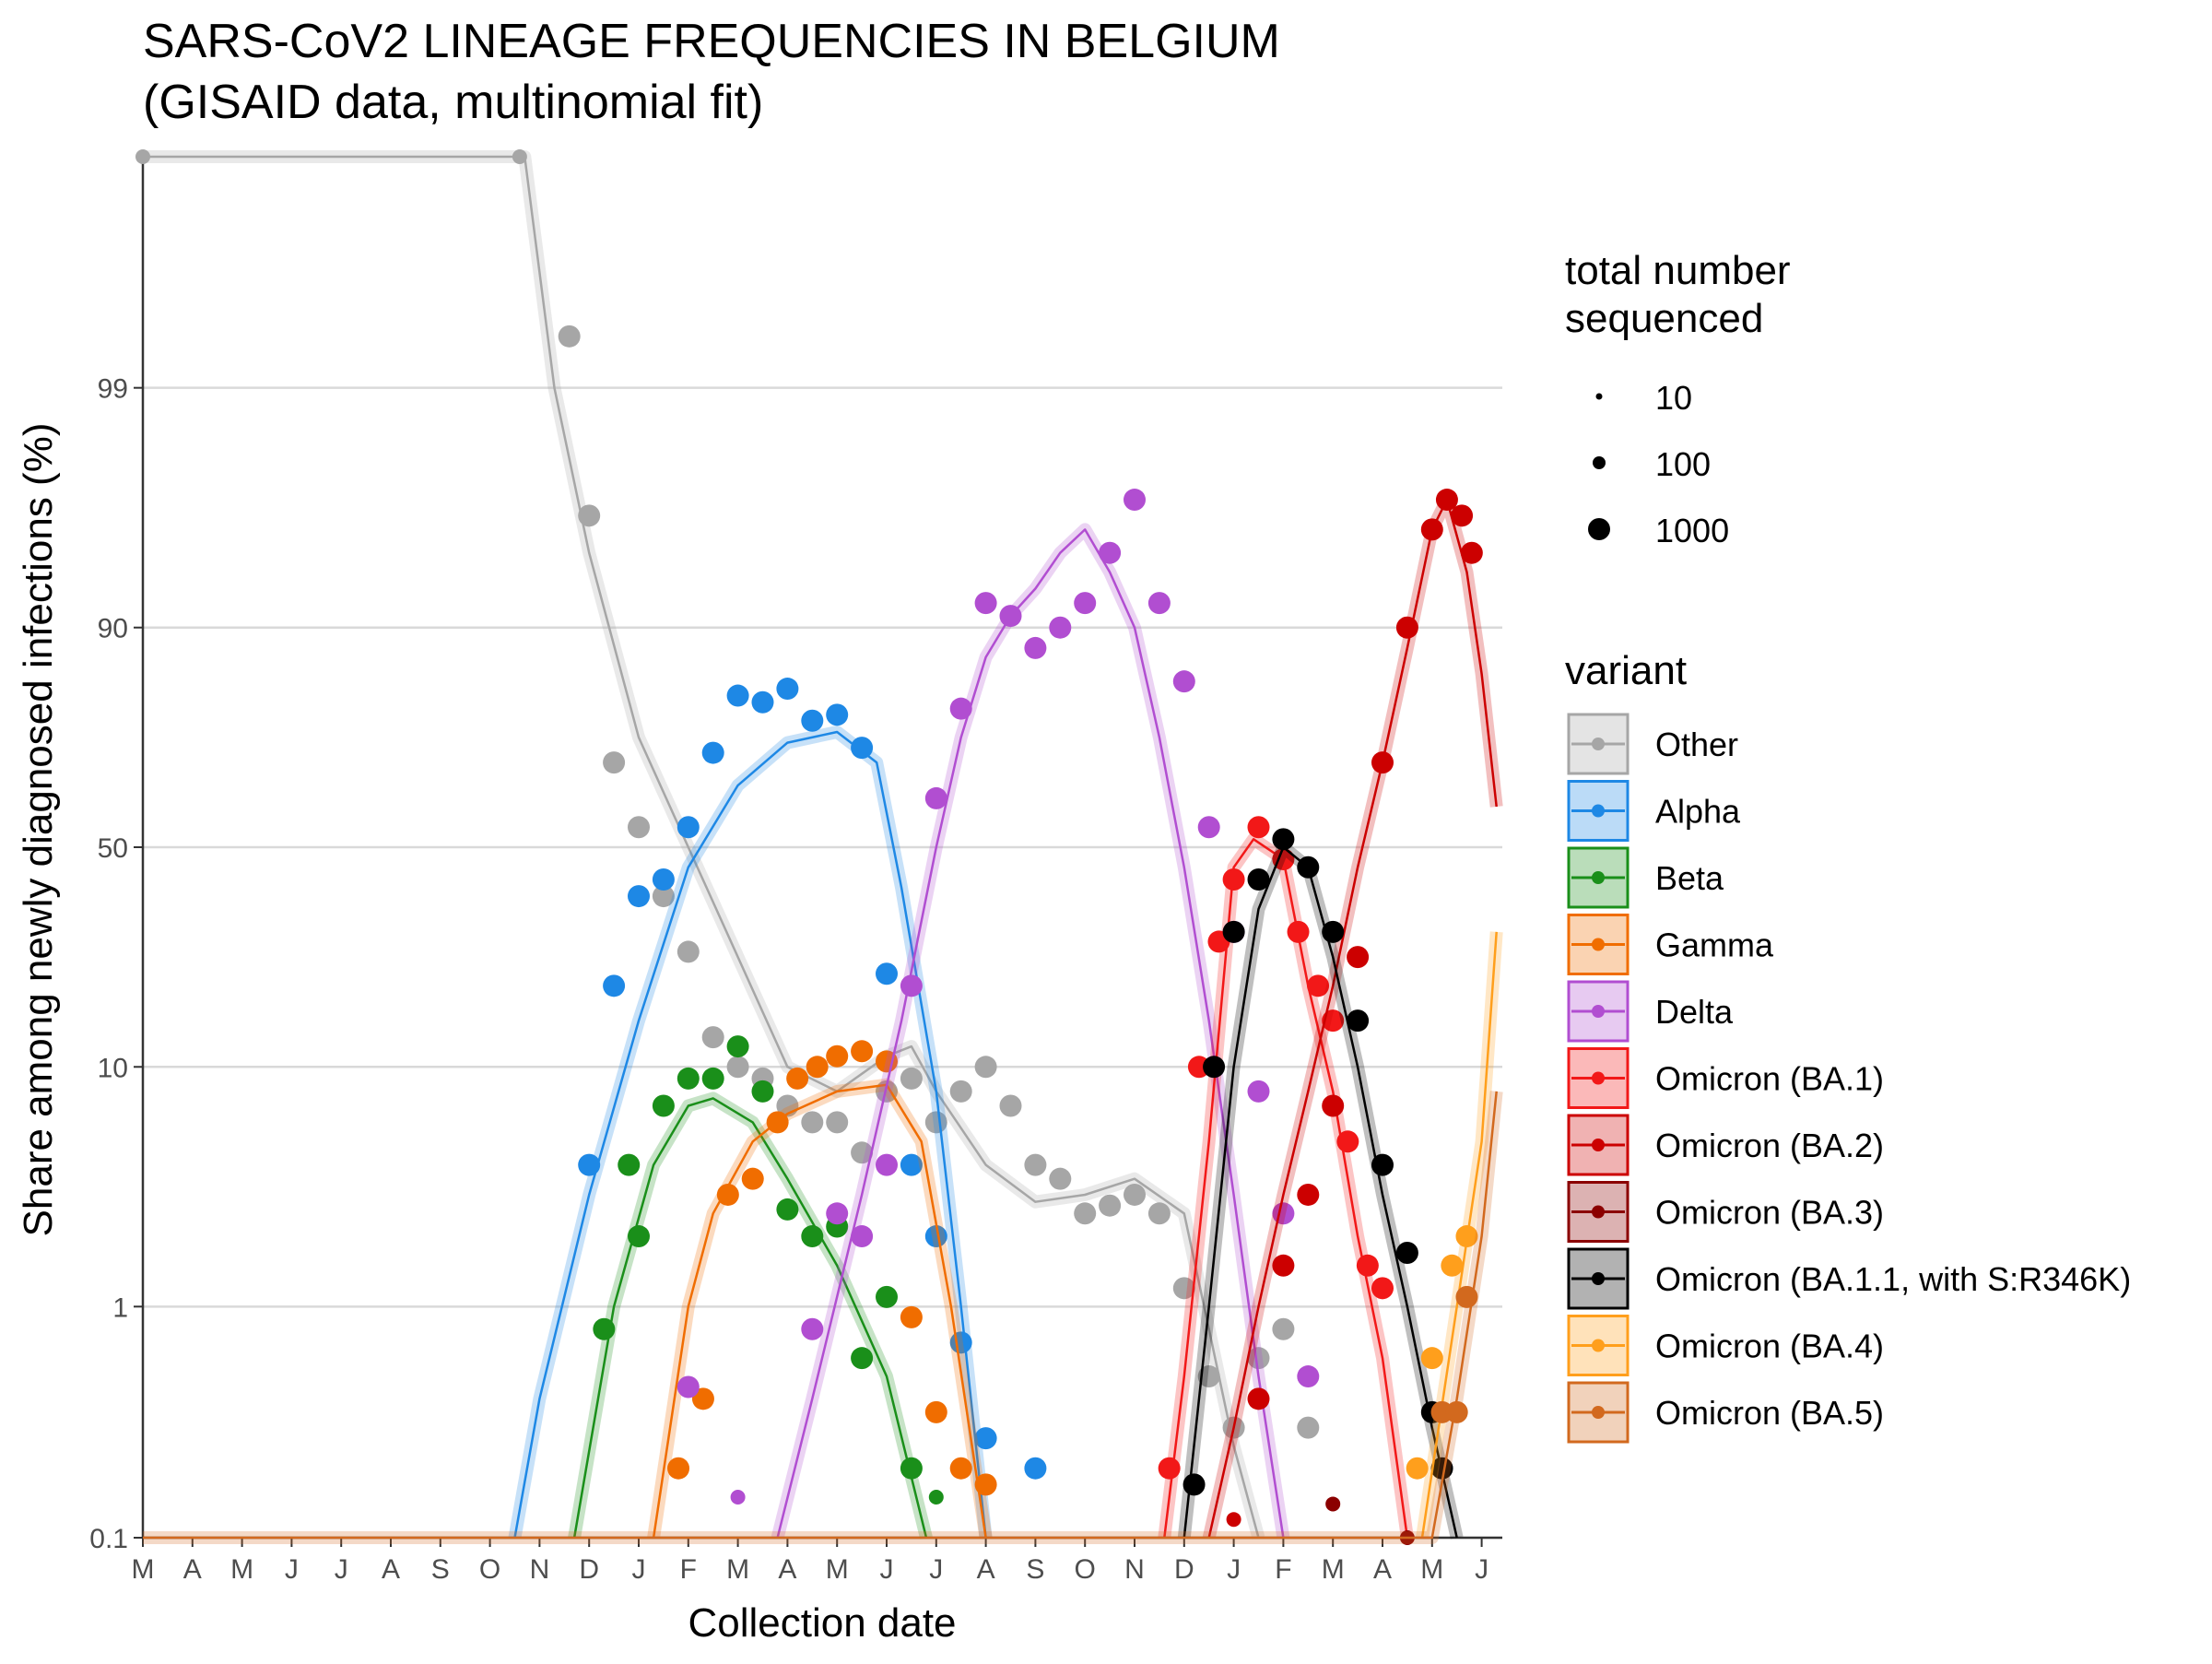  What do you see at coordinates (540, 1569) in the screenshot?
I see `x-tick-label: N` at bounding box center [540, 1569].